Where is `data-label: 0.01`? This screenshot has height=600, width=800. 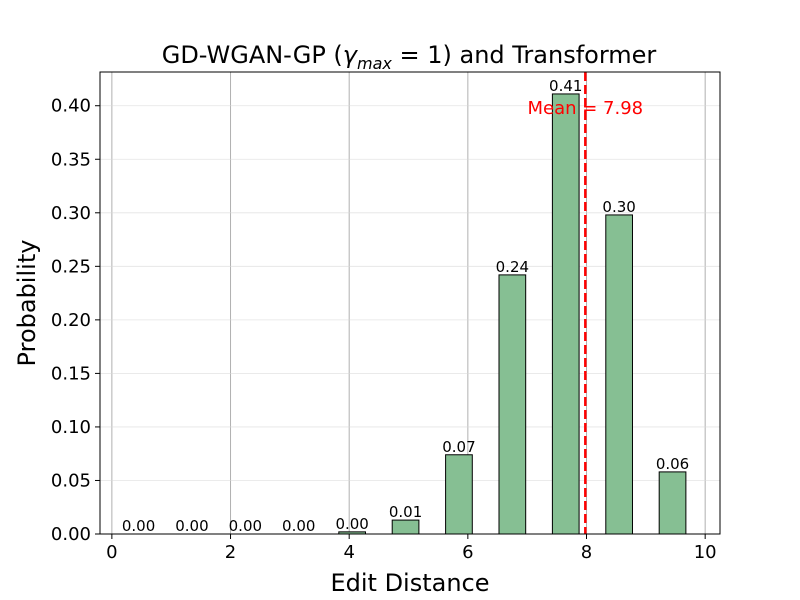 data-label: 0.01 is located at coordinates (405, 512).